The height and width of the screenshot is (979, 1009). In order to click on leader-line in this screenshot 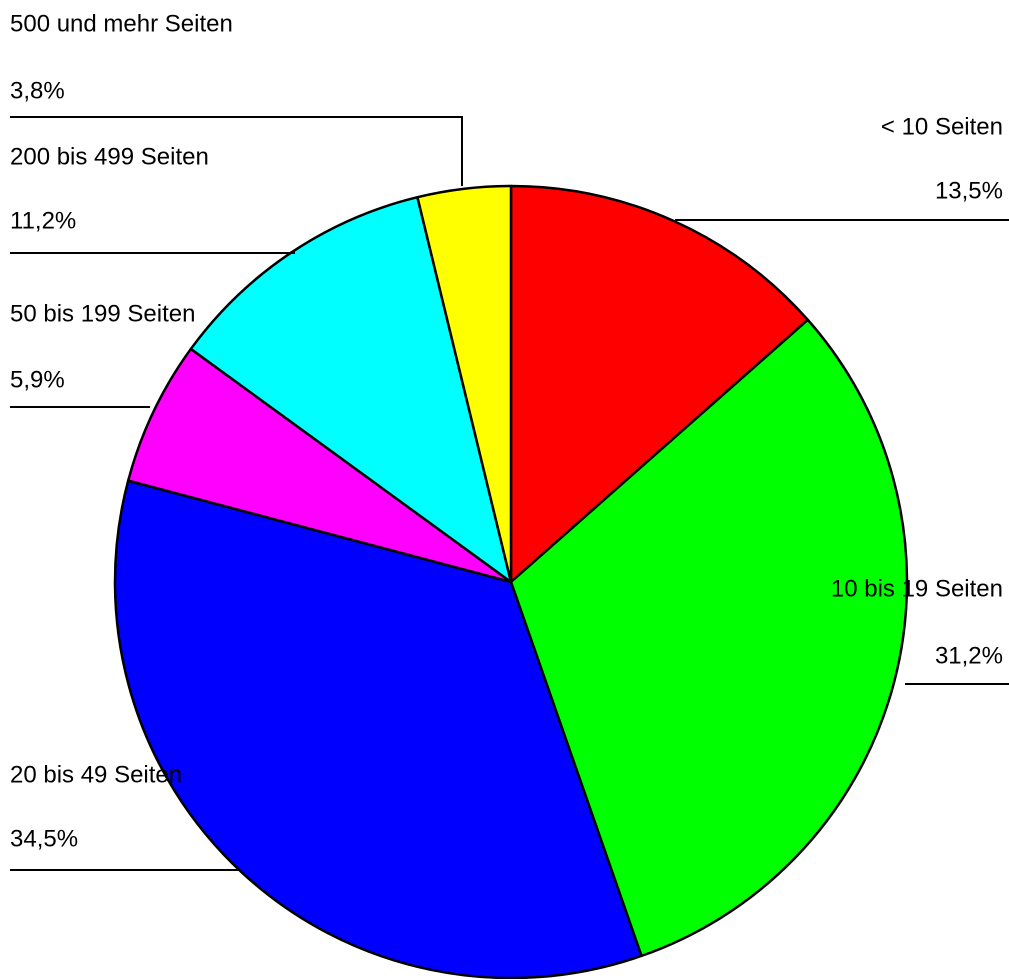, I will do `click(236, 151)`.